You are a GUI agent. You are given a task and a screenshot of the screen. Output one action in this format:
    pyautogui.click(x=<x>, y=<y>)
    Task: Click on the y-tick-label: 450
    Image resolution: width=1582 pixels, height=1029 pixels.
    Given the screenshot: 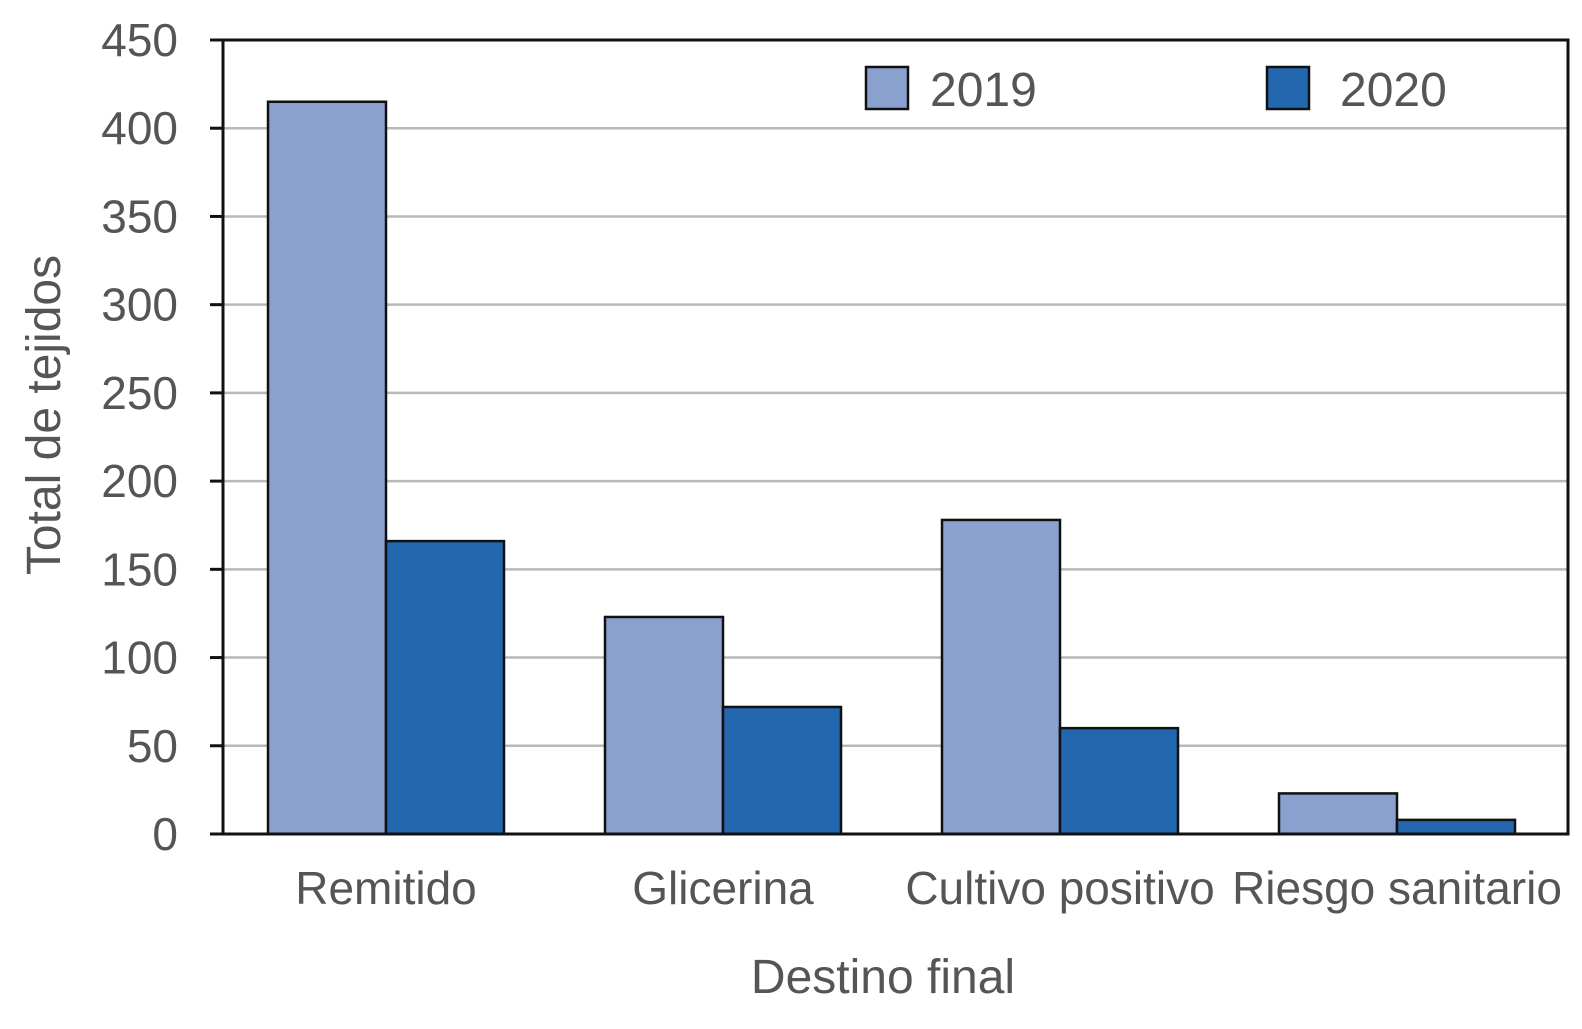 What is the action you would take?
    pyautogui.click(x=139, y=40)
    